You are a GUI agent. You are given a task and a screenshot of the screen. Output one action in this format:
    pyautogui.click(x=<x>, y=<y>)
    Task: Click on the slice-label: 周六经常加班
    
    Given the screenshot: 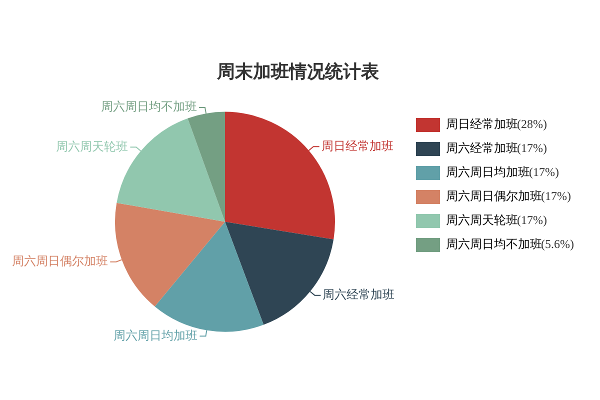 What is the action you would take?
    pyautogui.click(x=358, y=294)
    